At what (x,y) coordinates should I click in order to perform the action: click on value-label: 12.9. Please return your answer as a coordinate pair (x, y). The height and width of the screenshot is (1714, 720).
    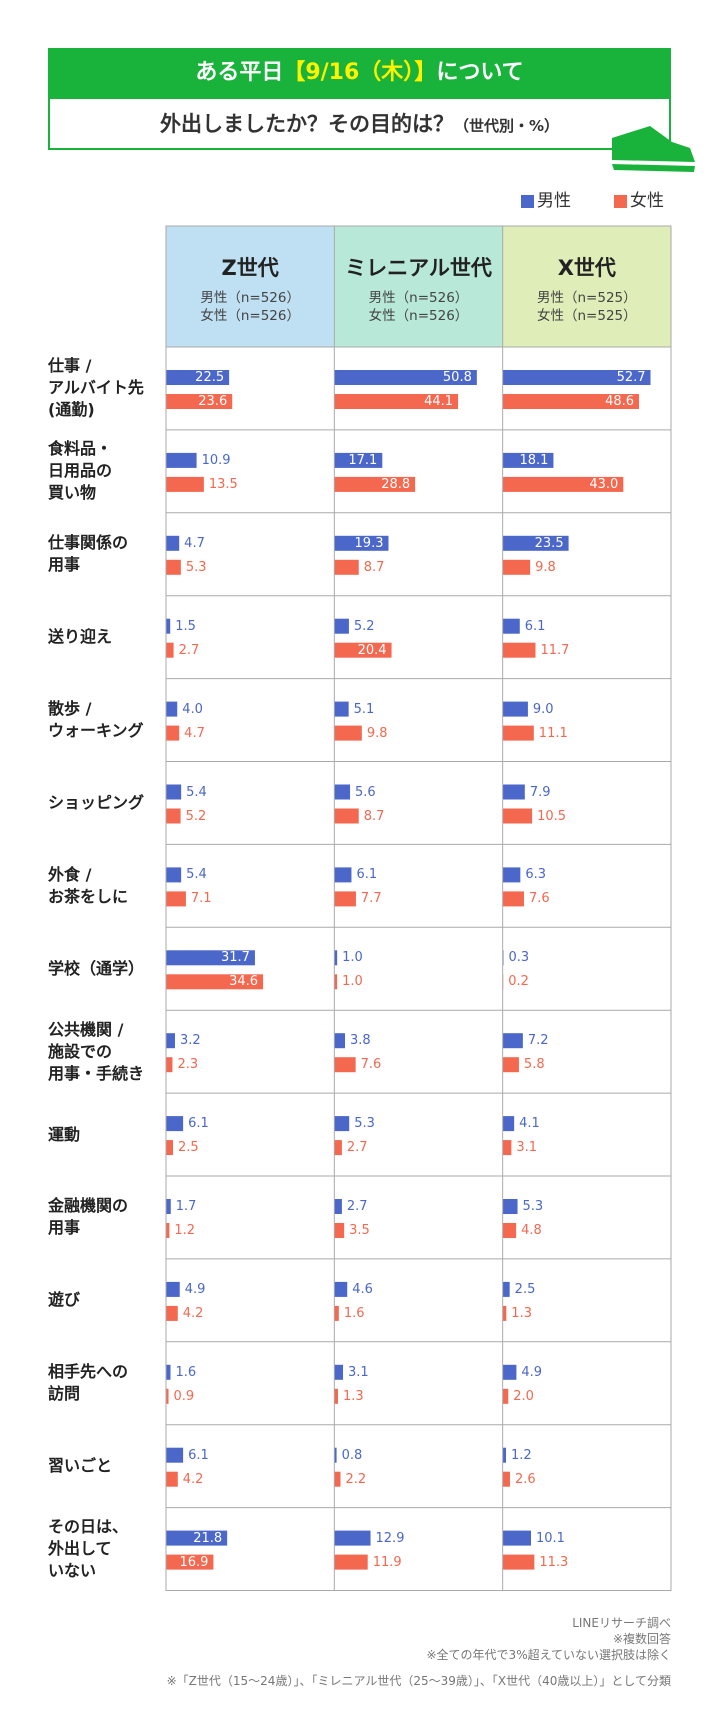
    Looking at the image, I should click on (390, 1538).